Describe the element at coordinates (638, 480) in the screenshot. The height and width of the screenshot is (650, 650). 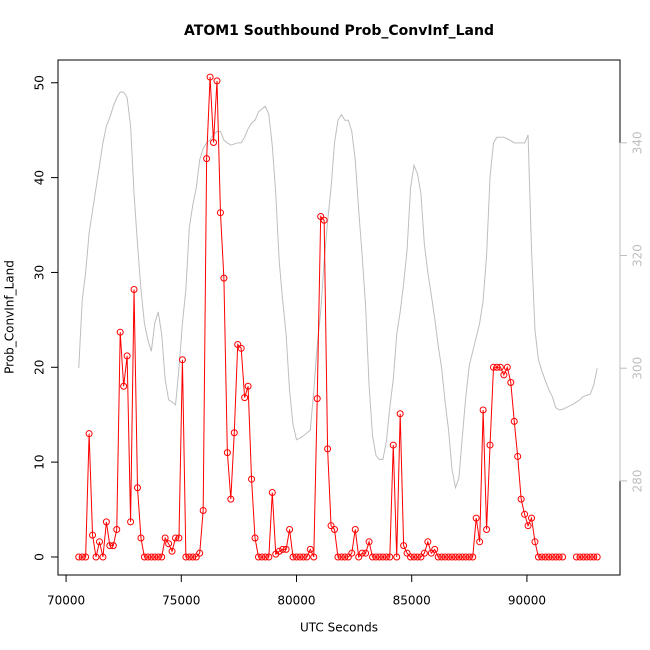
I see `y2-tick-label: 280` at that location.